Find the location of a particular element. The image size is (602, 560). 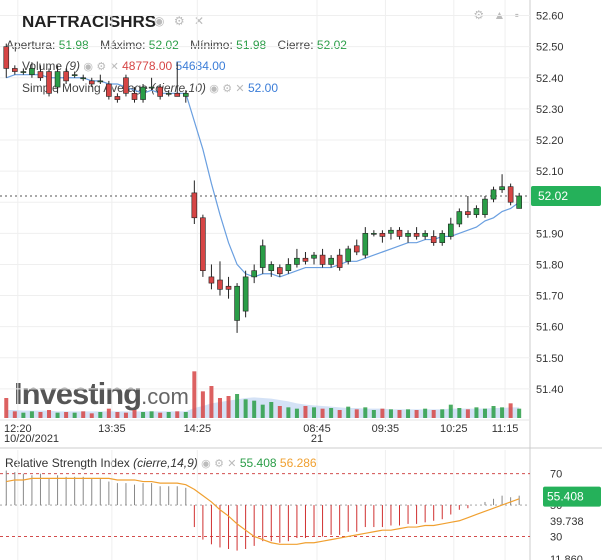

x-tick-label: 08:45 is located at coordinates (317, 429).